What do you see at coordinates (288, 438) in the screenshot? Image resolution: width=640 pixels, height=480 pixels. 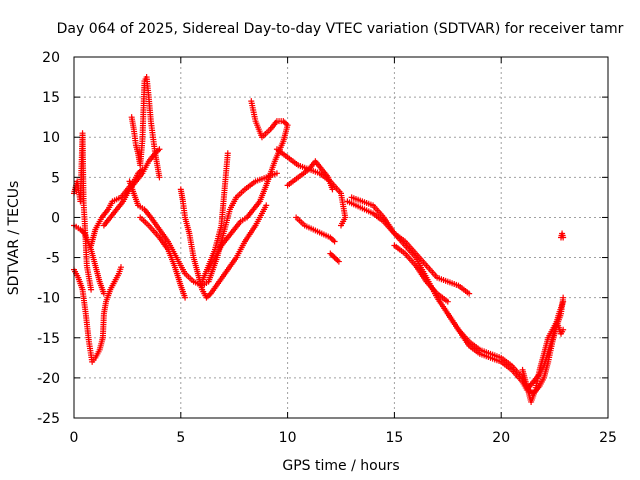 I see `x-tick-label: 10` at bounding box center [288, 438].